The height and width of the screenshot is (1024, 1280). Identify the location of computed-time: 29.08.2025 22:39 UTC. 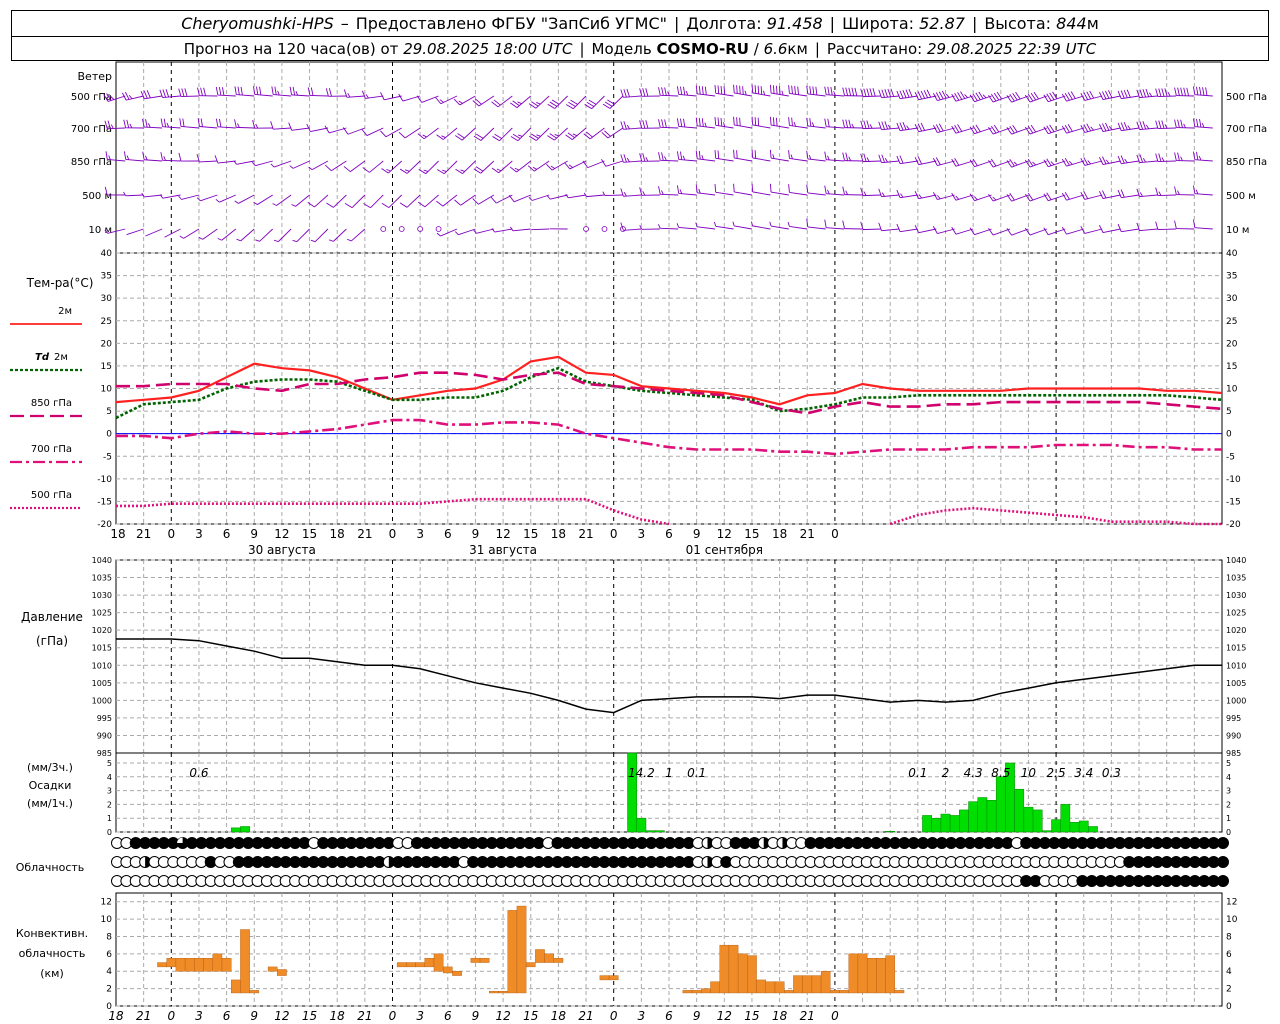
(1011, 48).